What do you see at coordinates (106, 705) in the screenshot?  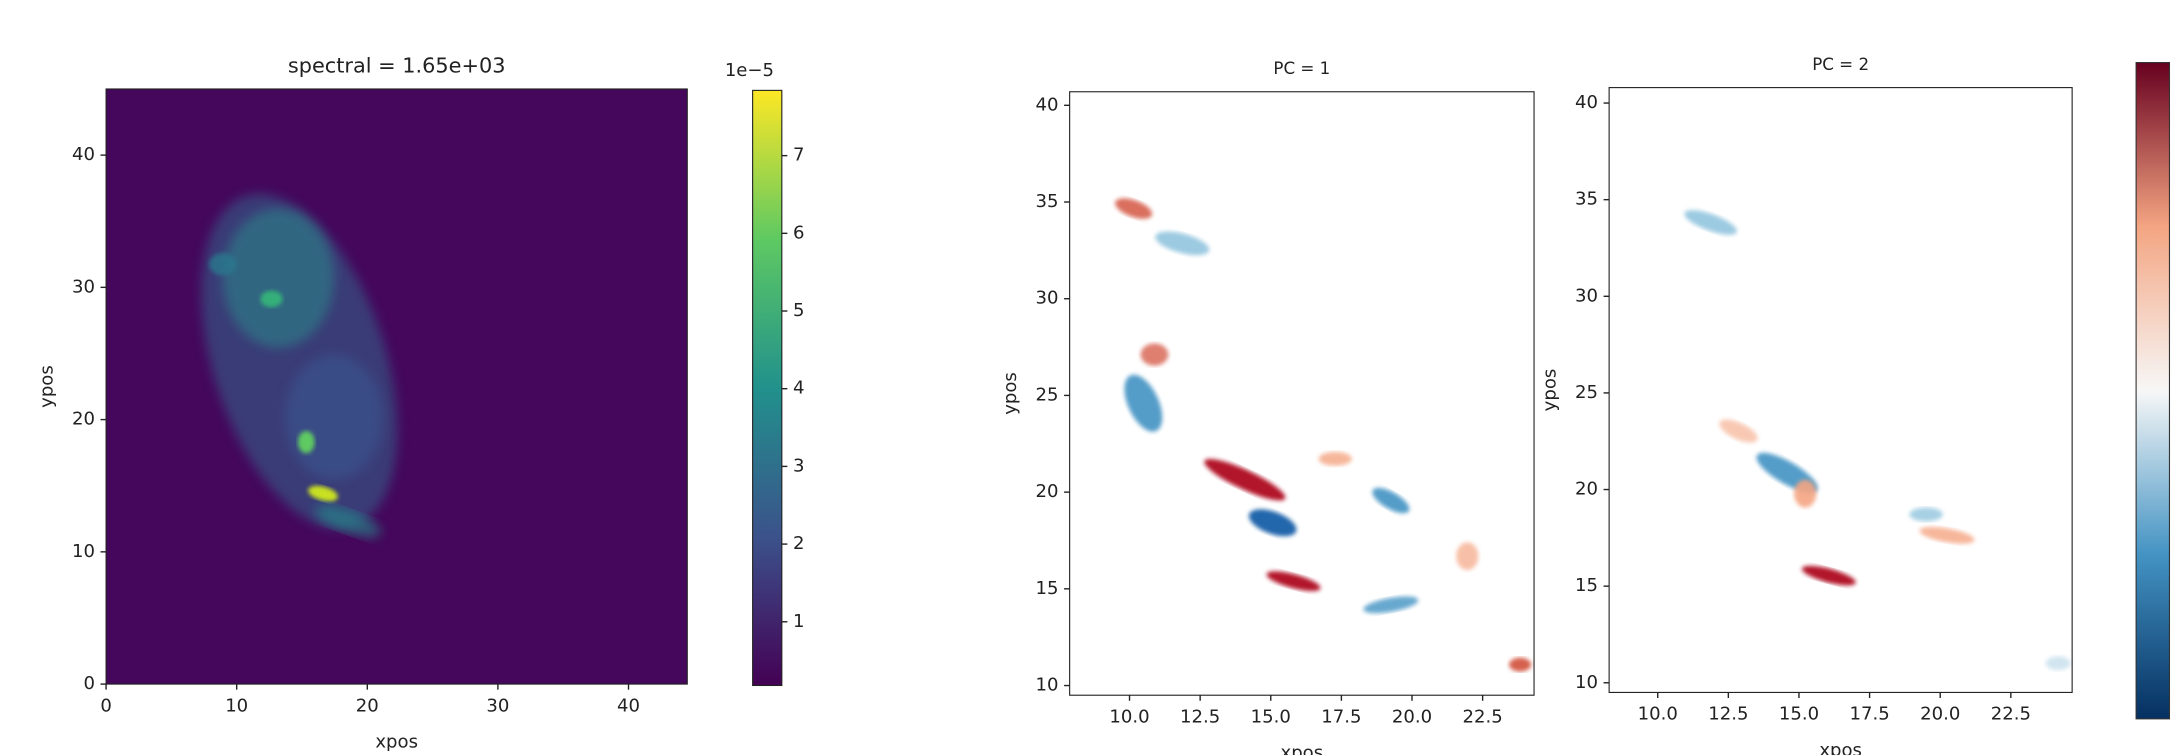 I see `x-tick-label: 0` at bounding box center [106, 705].